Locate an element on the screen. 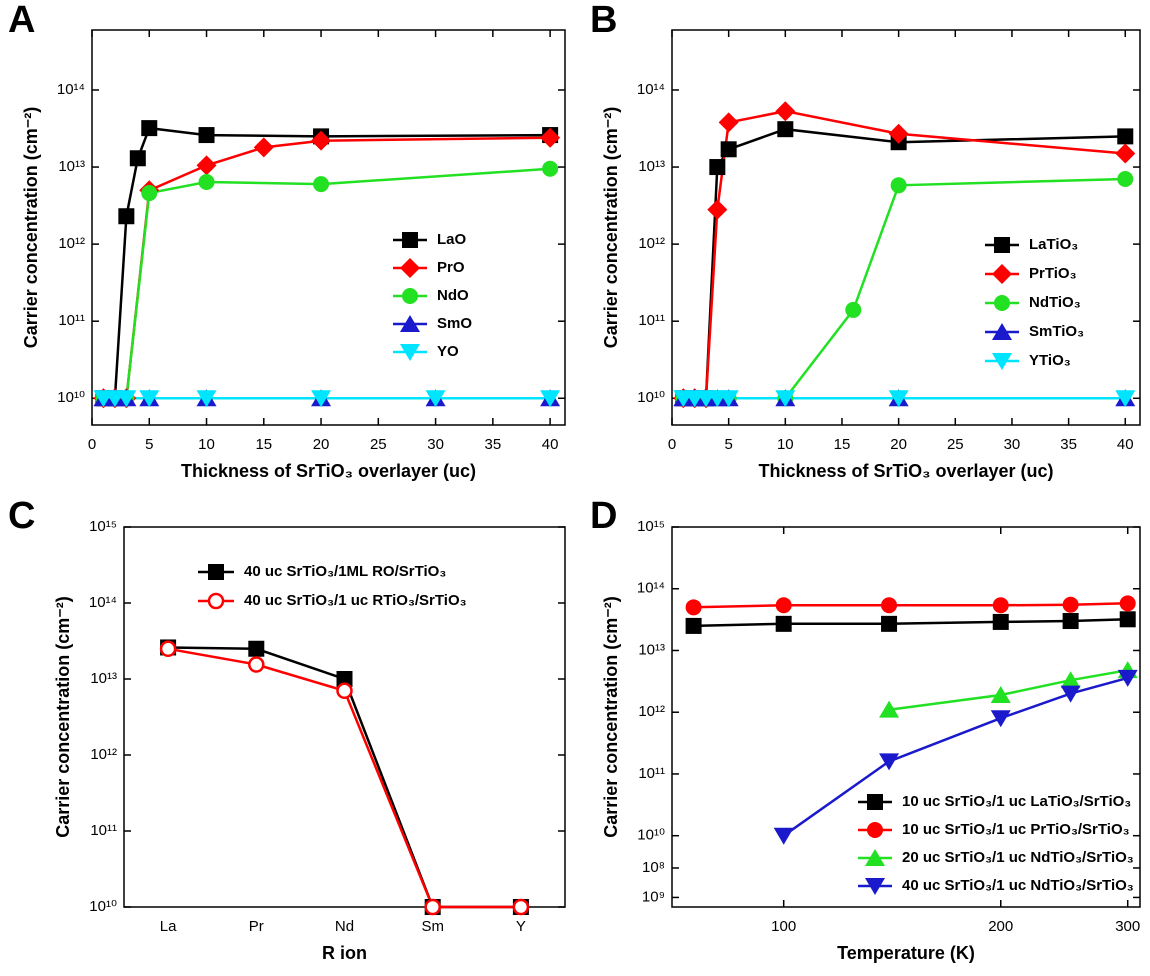  x-tick-label: 300 is located at coordinates (1127, 926).